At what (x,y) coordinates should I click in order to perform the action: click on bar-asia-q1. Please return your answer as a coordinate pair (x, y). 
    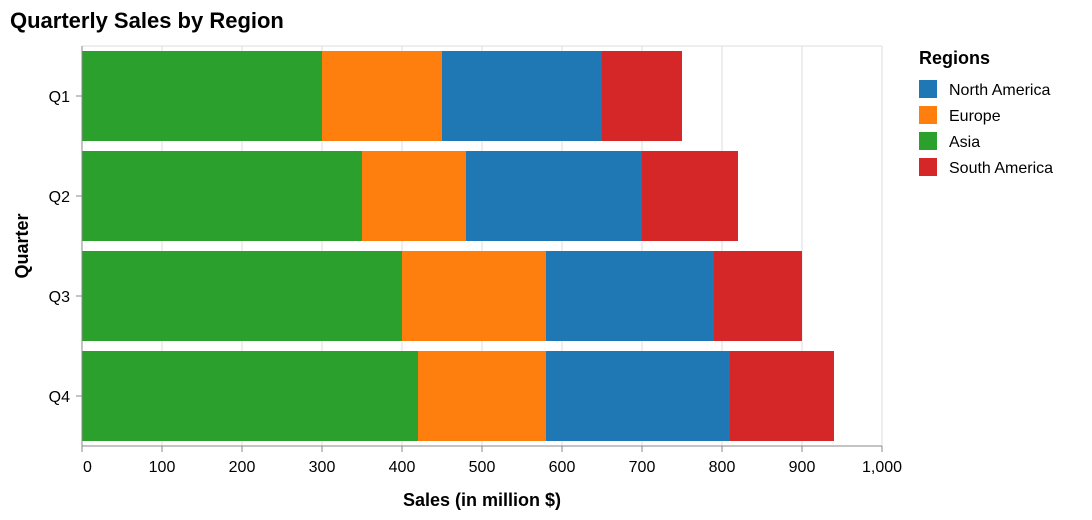
    Looking at the image, I should click on (202, 96).